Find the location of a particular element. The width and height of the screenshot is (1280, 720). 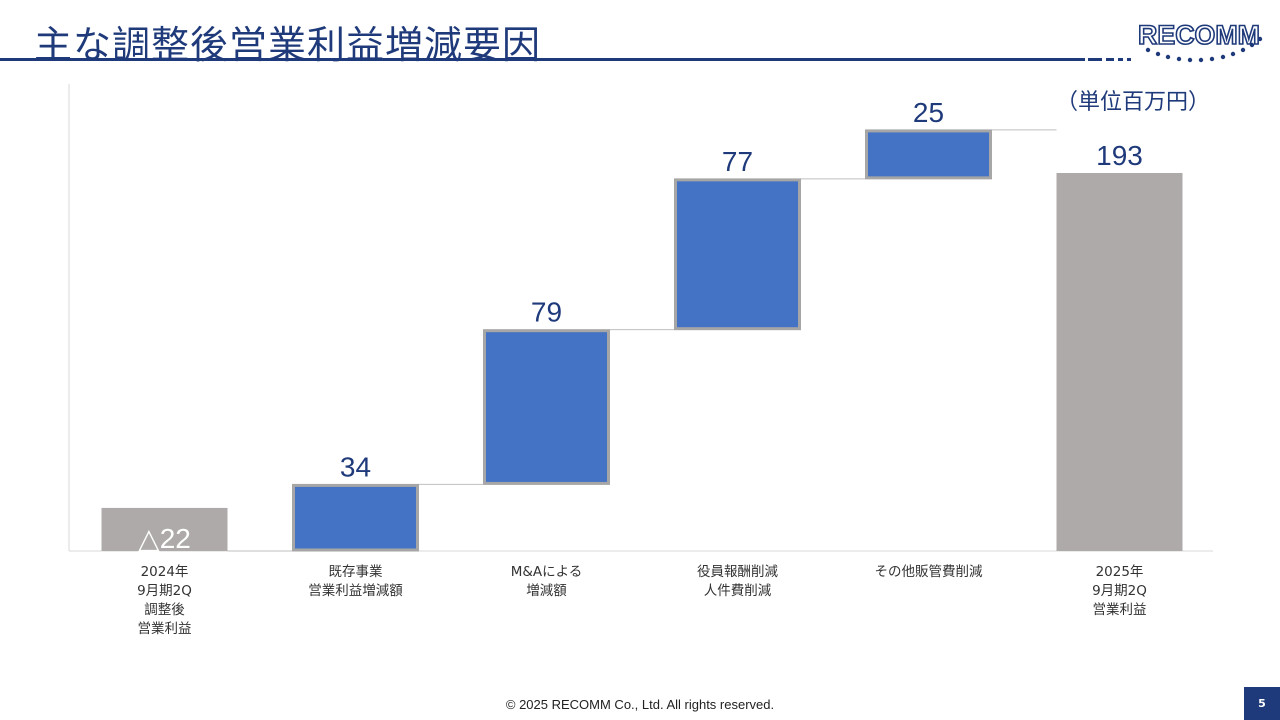

value-label-1: 34 is located at coordinates (355, 466).